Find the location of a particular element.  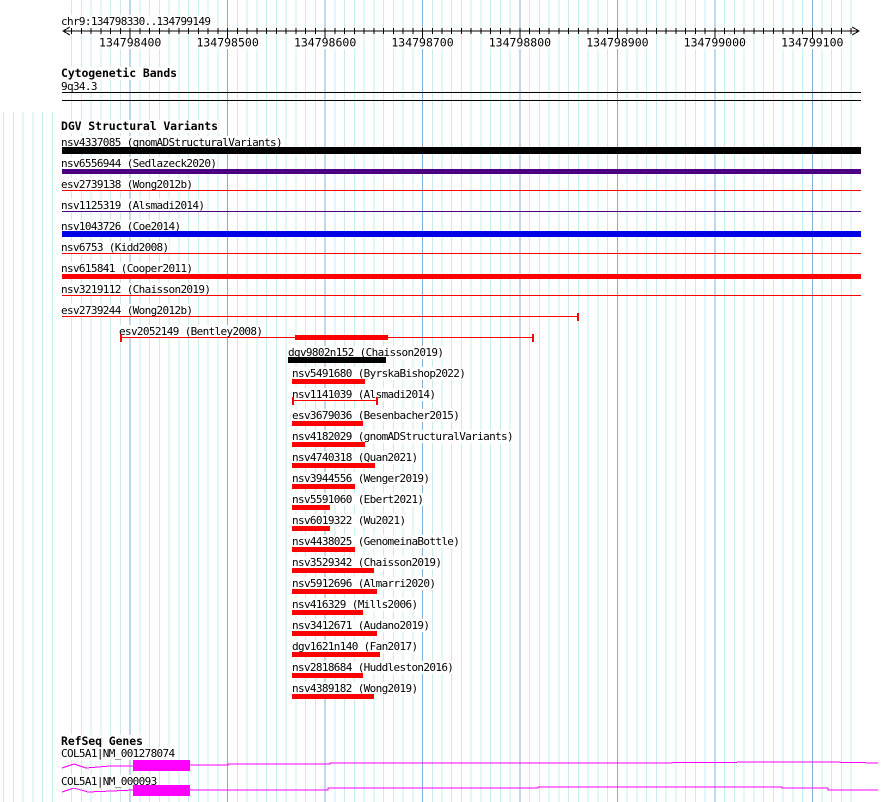

variant-label: nsv5491680 (ByrskaBishop2022) is located at coordinates (379, 373).